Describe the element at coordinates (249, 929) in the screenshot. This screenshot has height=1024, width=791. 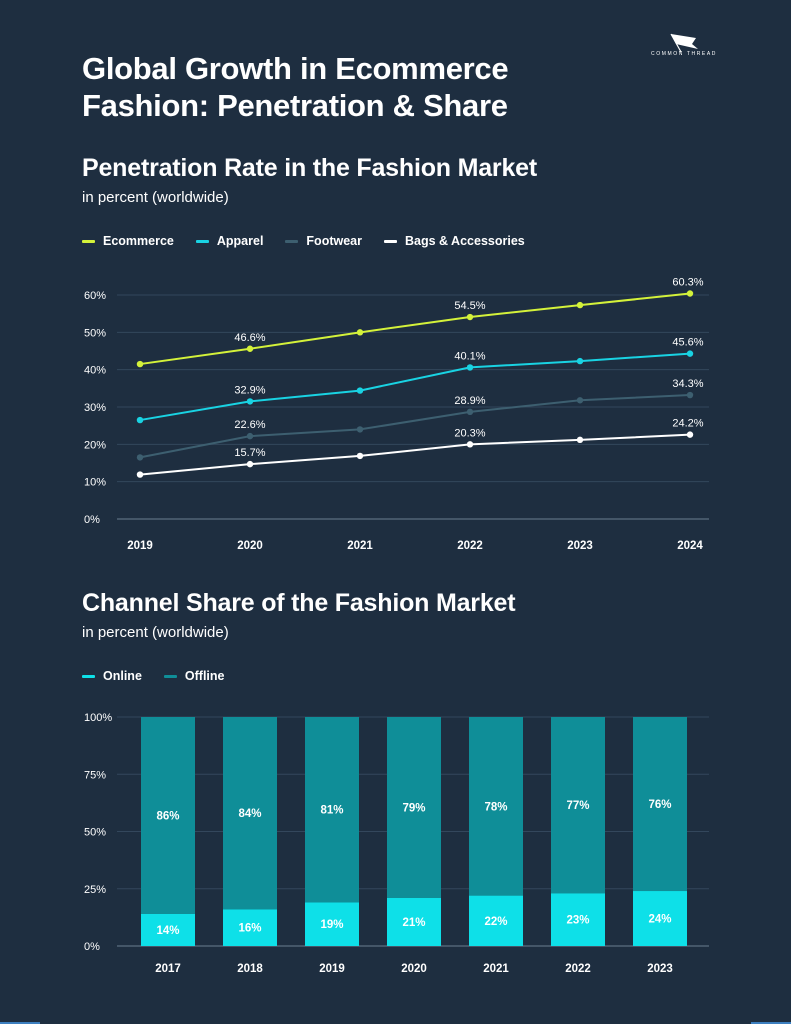
I see `bar-label-online: 16%` at that location.